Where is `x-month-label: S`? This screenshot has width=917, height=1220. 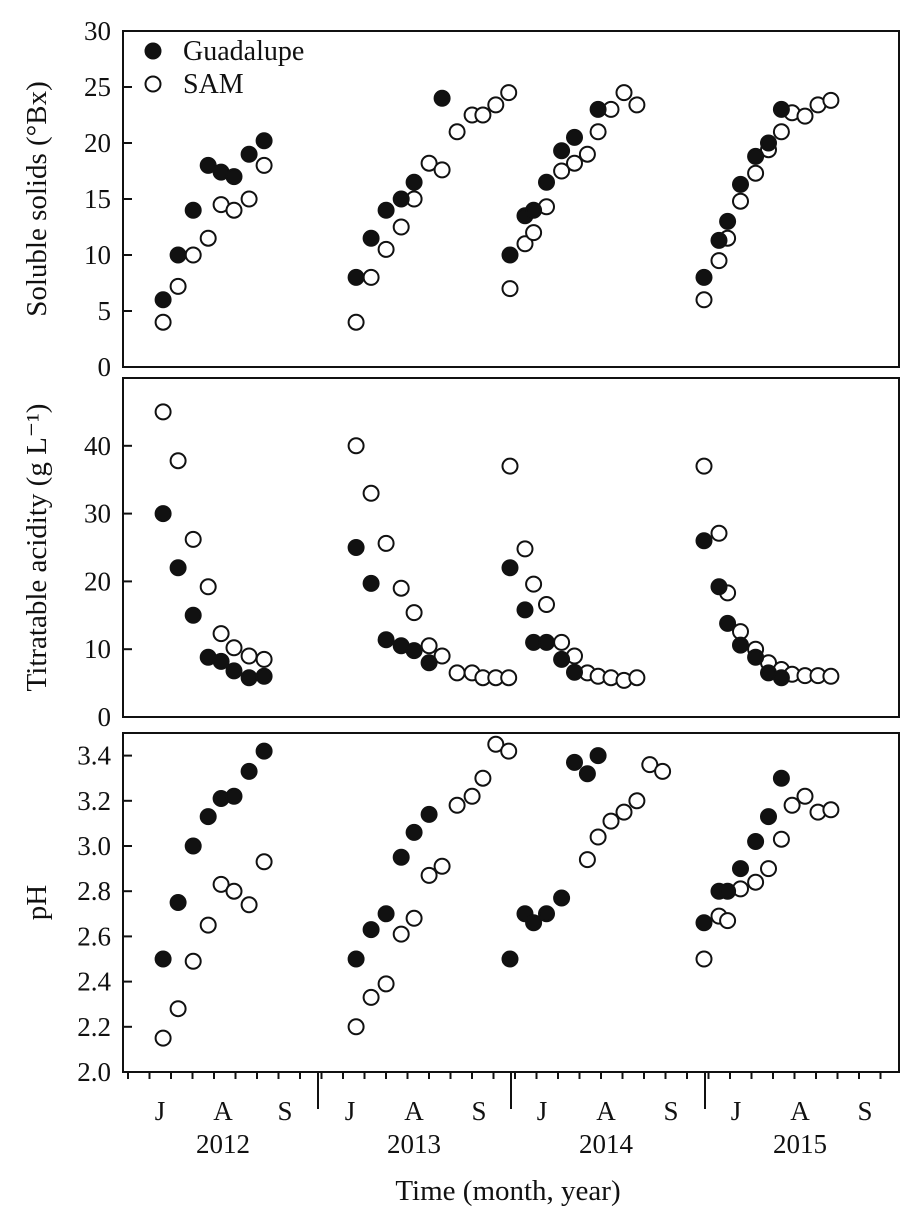
x-month-label: S is located at coordinates (670, 1111).